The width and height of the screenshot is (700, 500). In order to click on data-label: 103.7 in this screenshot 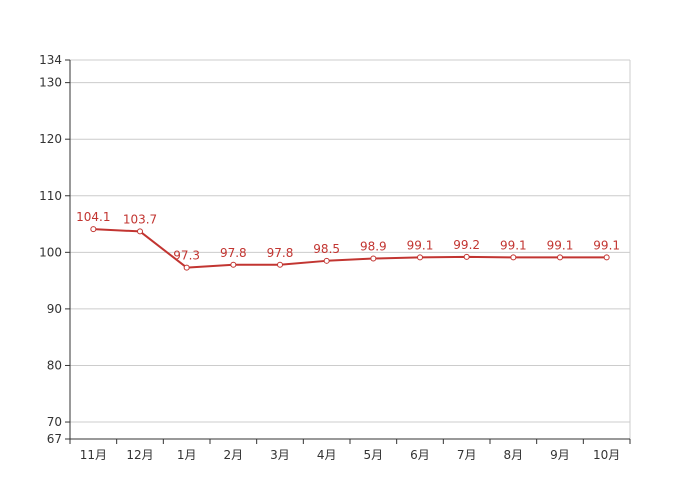, I will do `click(140, 219)`.